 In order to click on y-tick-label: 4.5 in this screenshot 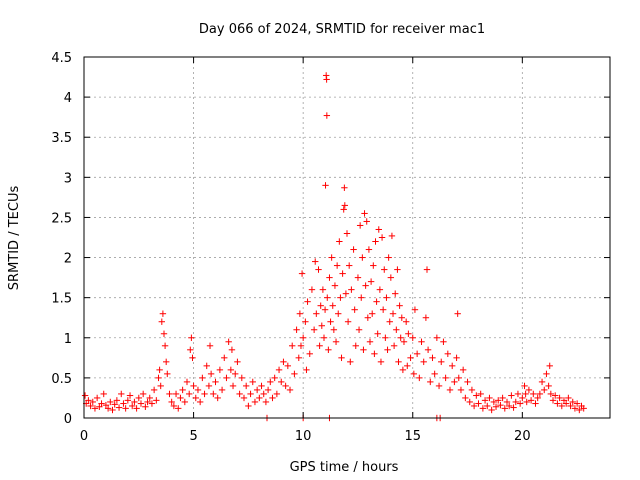, I will do `click(61, 58)`.